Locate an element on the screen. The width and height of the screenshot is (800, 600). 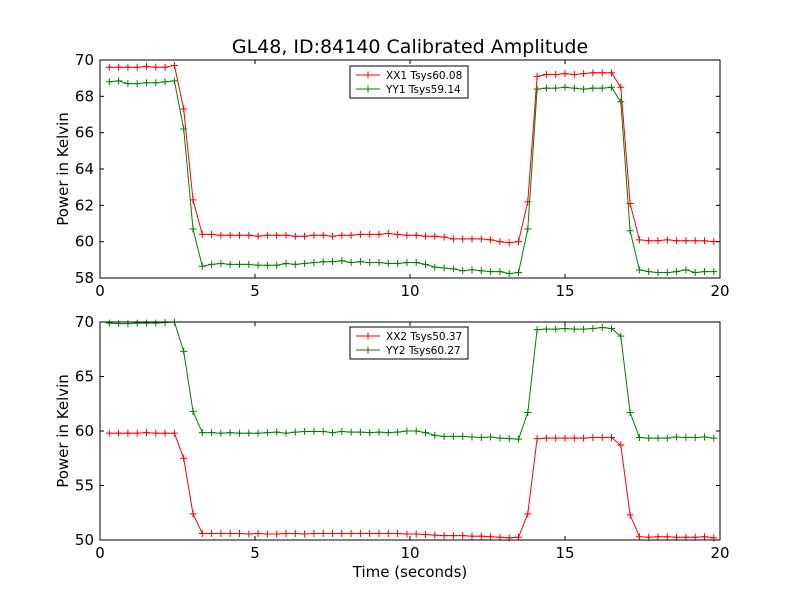
x-tick-label: 5 is located at coordinates (255, 553).